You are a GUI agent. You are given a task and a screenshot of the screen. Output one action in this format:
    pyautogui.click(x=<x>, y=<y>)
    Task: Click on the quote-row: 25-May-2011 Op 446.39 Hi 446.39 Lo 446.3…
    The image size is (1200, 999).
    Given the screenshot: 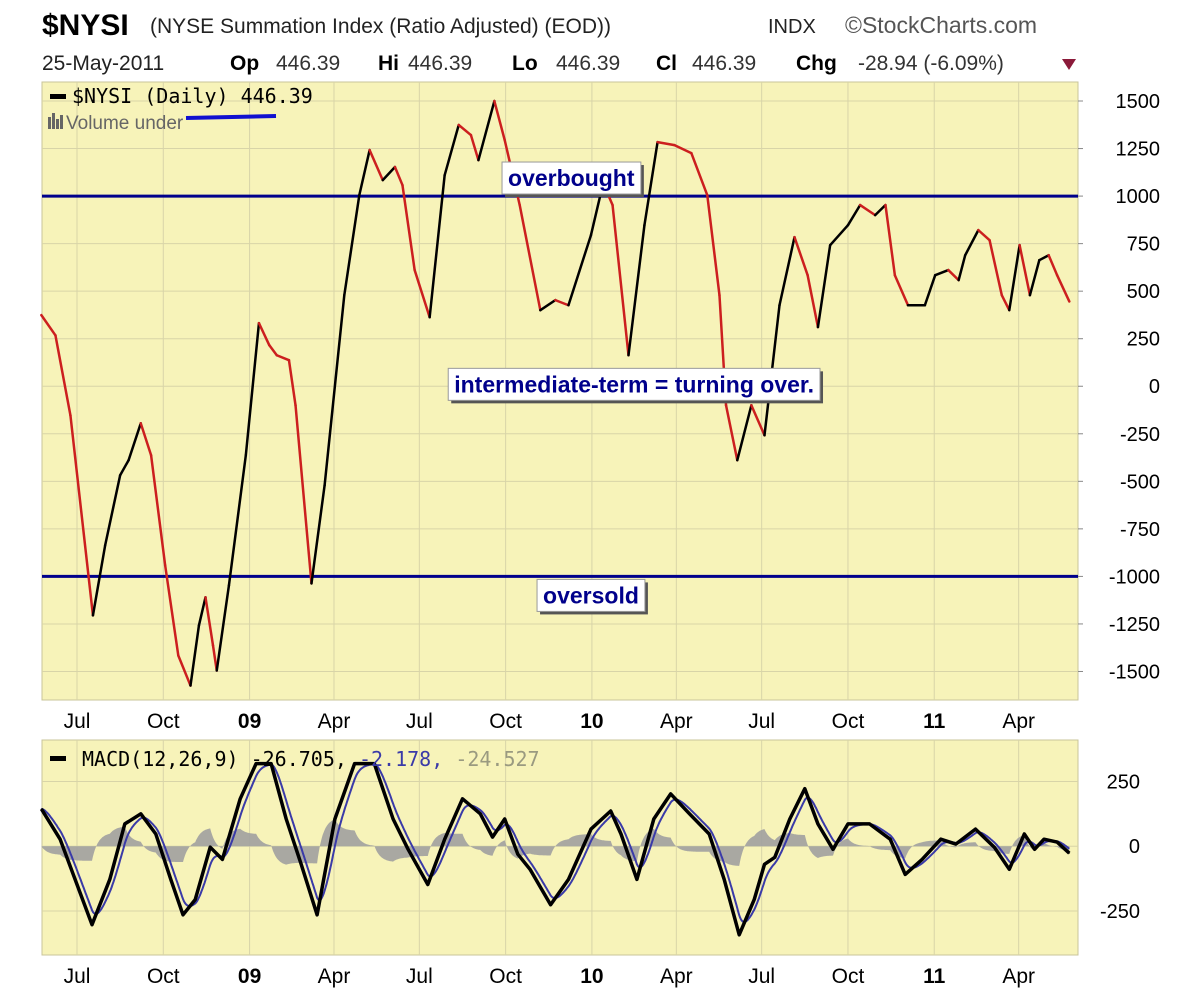 What is the action you would take?
    pyautogui.click(x=559, y=63)
    